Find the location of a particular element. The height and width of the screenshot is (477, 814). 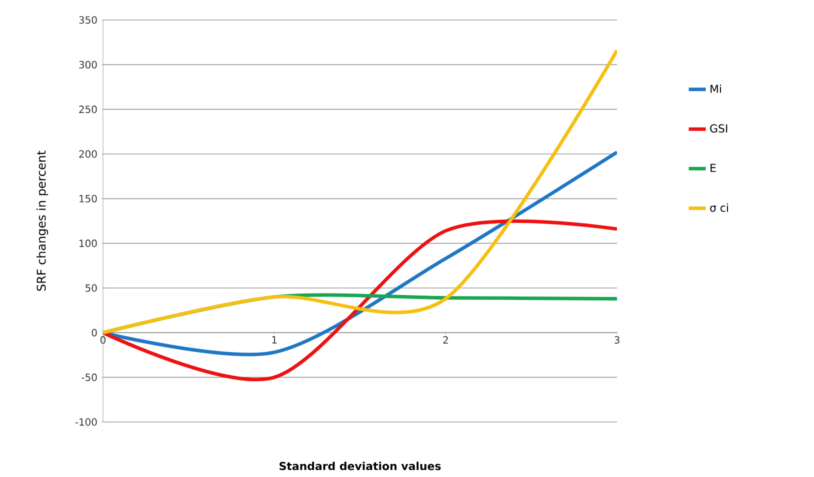

y-axis-title: SRF changes in percent is located at coordinates (42, 220).